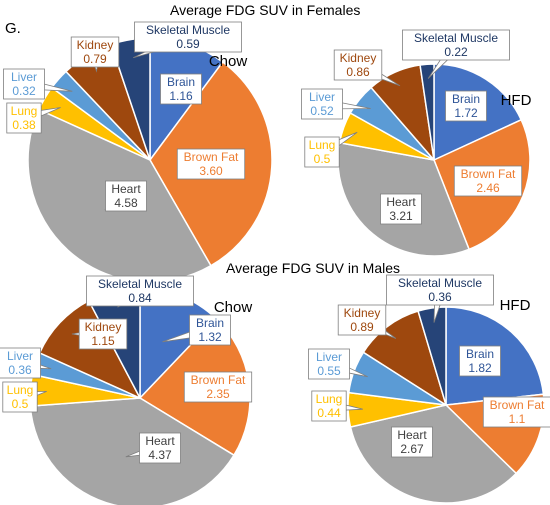 The height and width of the screenshot is (505, 550). I want to click on callout-value: 0.38, so click(24, 125).